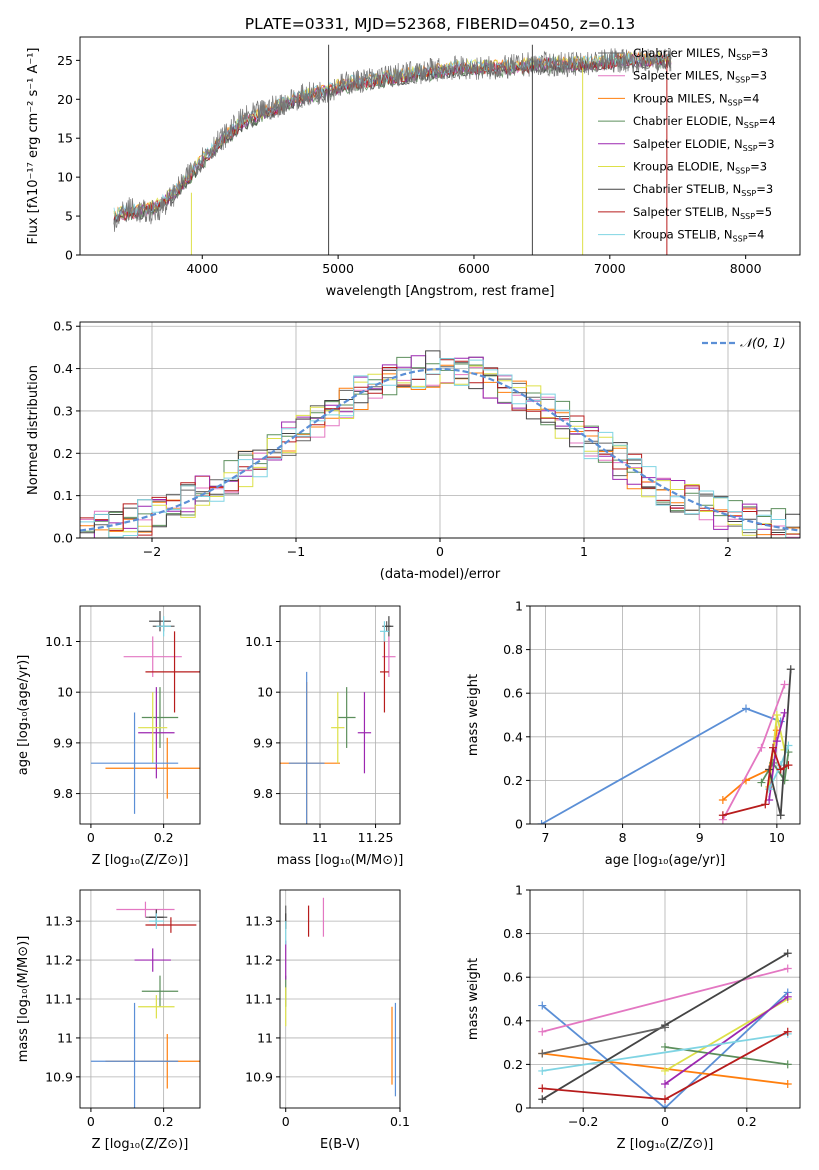  I want to click on x-tick-label: 4000, so click(202, 268).